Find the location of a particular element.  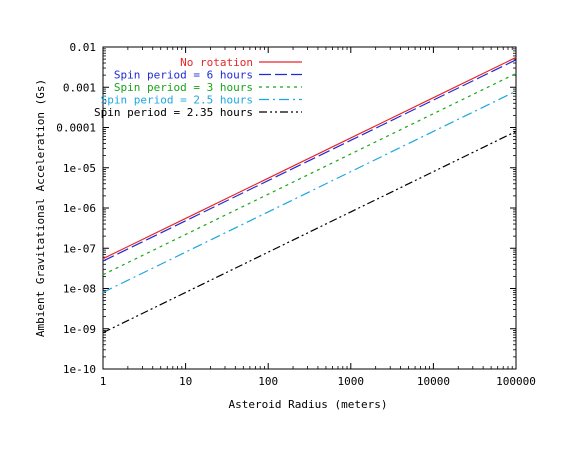

y-tick-label: 1e-08 is located at coordinates (79, 289).